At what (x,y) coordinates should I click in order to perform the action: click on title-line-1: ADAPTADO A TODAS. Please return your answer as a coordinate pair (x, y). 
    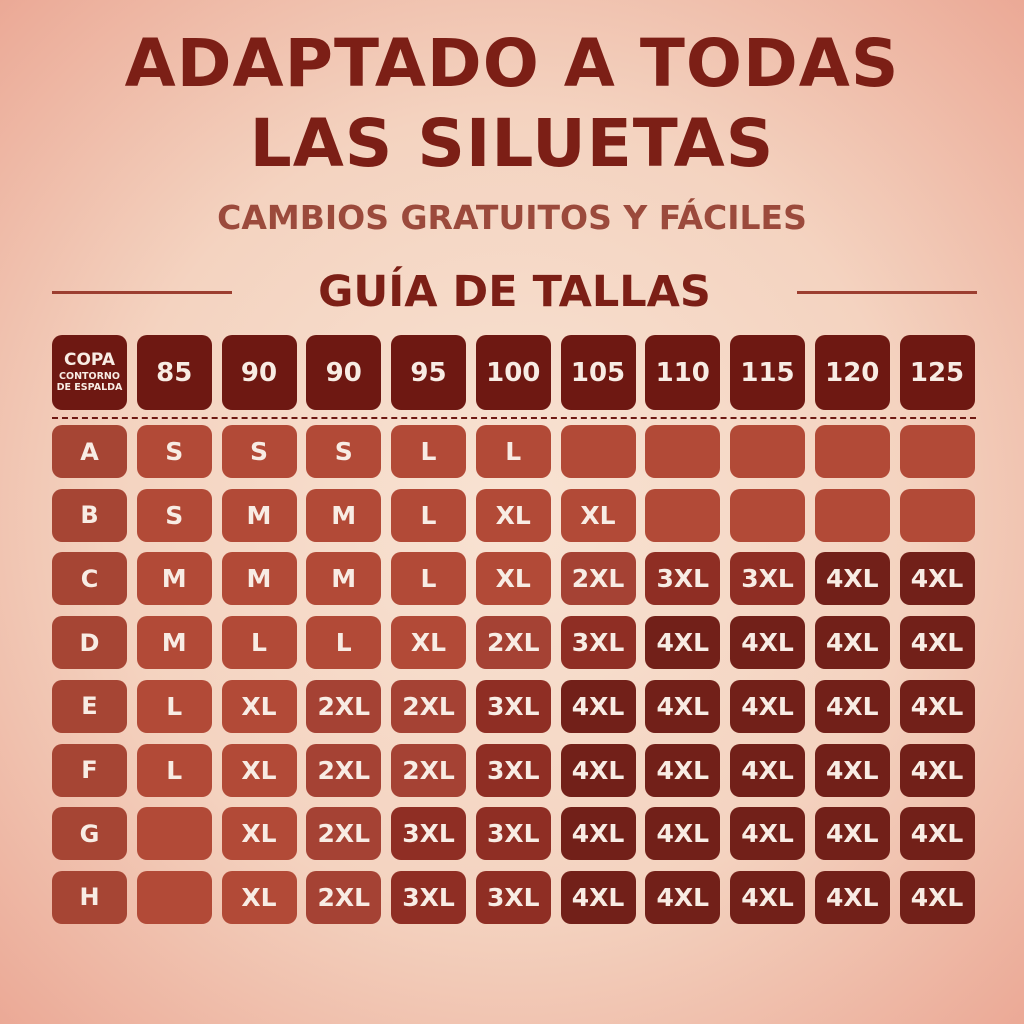
    Looking at the image, I should click on (512, 63).